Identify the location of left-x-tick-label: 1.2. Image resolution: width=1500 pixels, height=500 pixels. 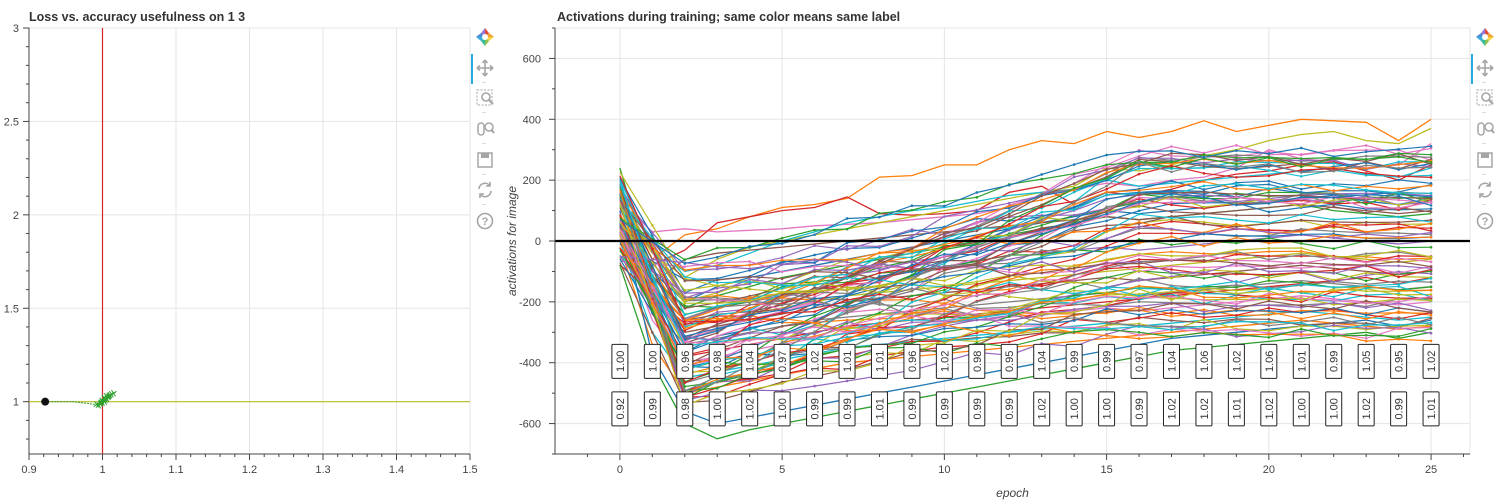
(249, 470).